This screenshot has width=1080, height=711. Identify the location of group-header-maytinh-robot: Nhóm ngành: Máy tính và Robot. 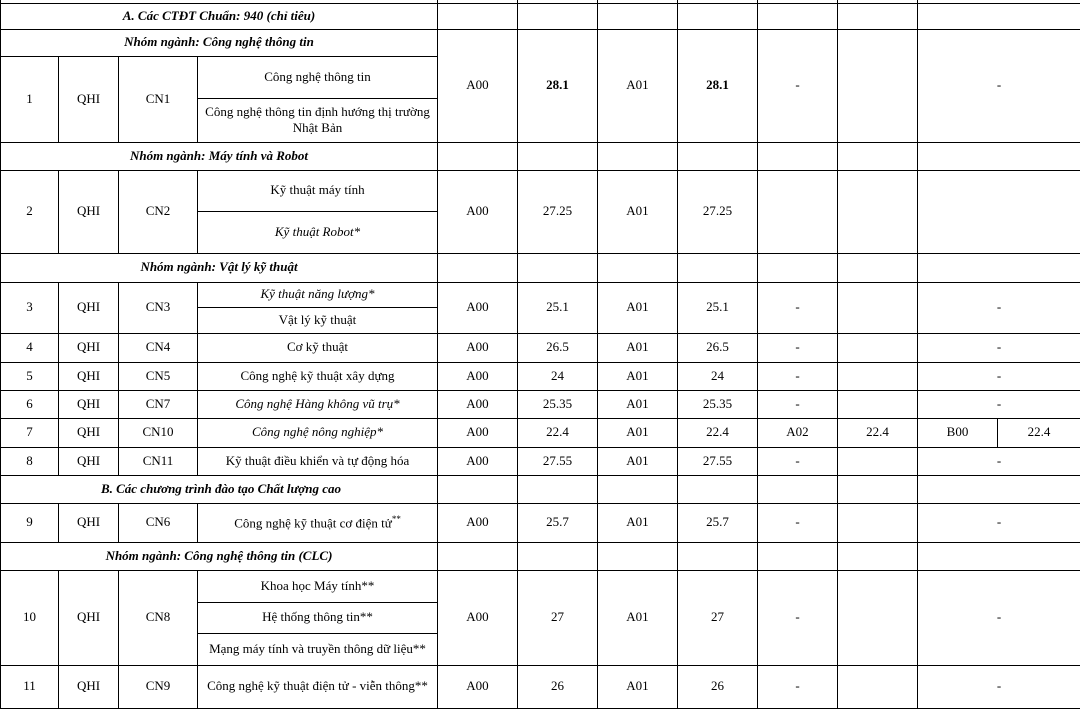
(540, 156).